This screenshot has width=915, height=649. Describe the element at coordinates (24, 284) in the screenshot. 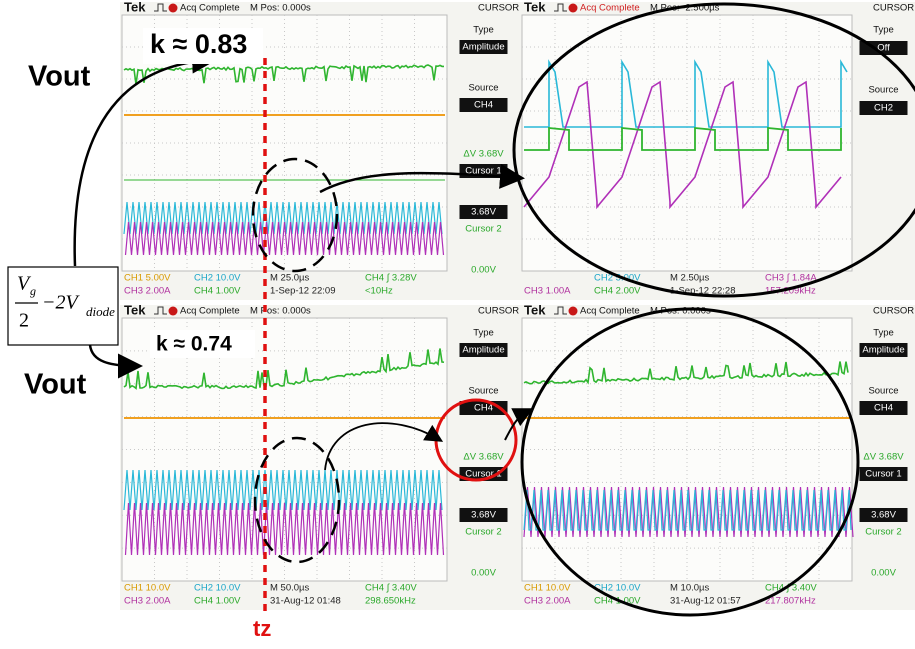

I see `formula-text: V` at that location.